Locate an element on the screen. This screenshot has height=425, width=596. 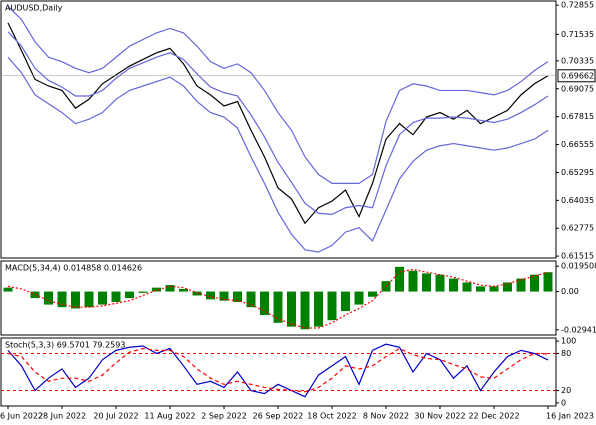
x-tick-label: 16 Jan 2023 is located at coordinates (570, 416).